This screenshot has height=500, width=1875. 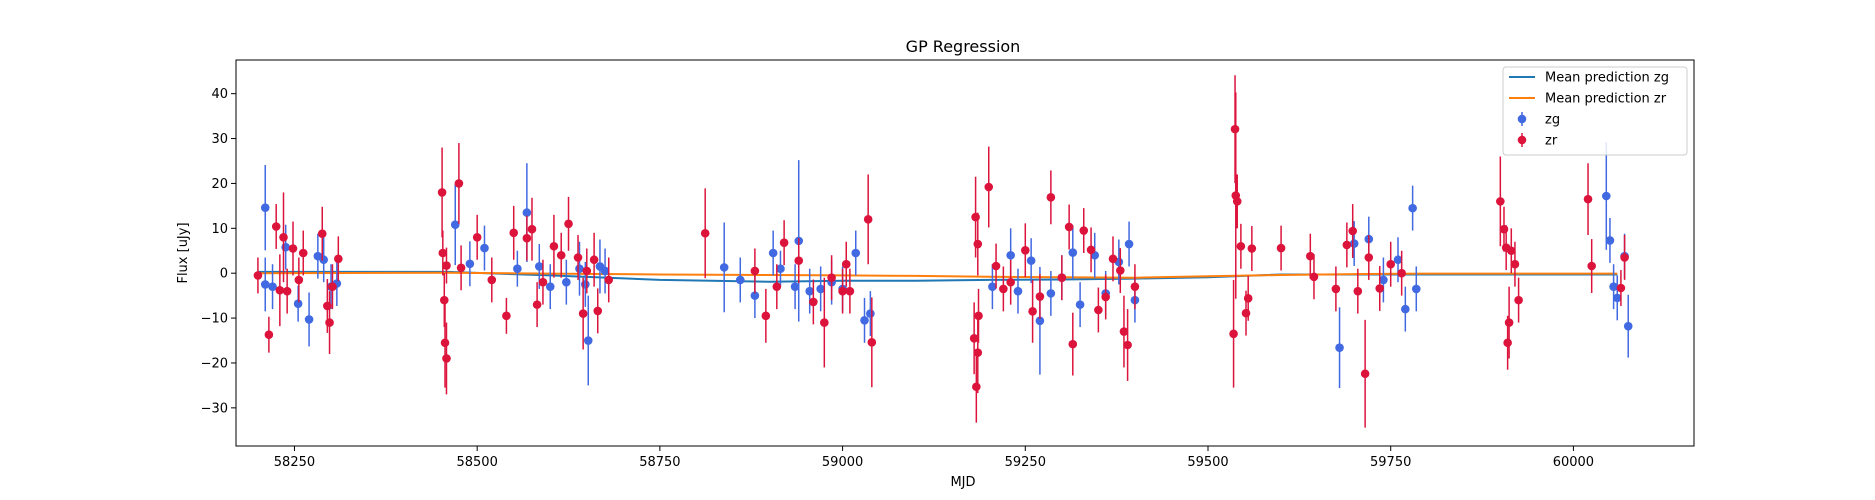 I want to click on x-tick-label: 59750, so click(x=1390, y=462).